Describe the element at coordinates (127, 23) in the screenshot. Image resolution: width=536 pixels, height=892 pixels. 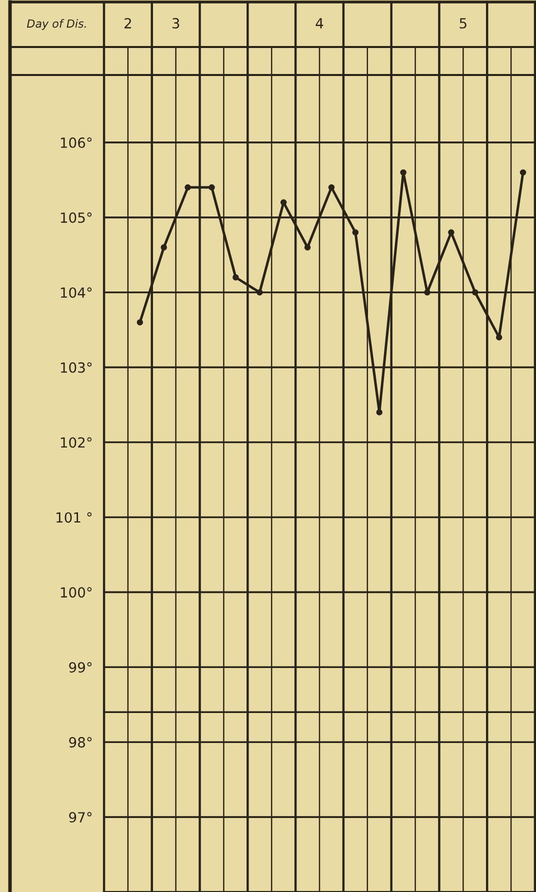
I see `text: 2` at that location.